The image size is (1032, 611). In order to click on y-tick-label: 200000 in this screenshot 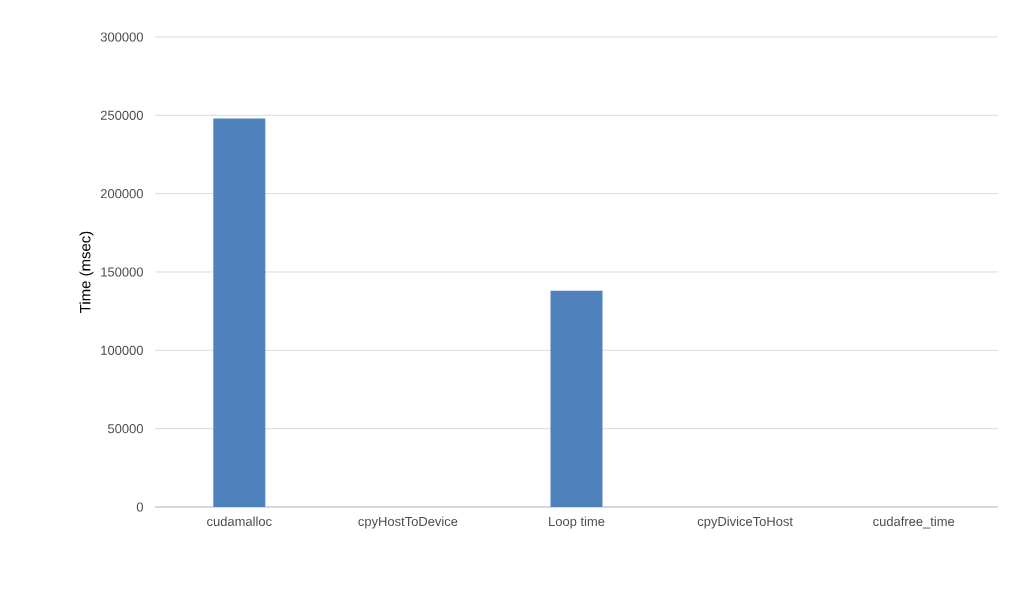, I will do `click(121, 194)`.